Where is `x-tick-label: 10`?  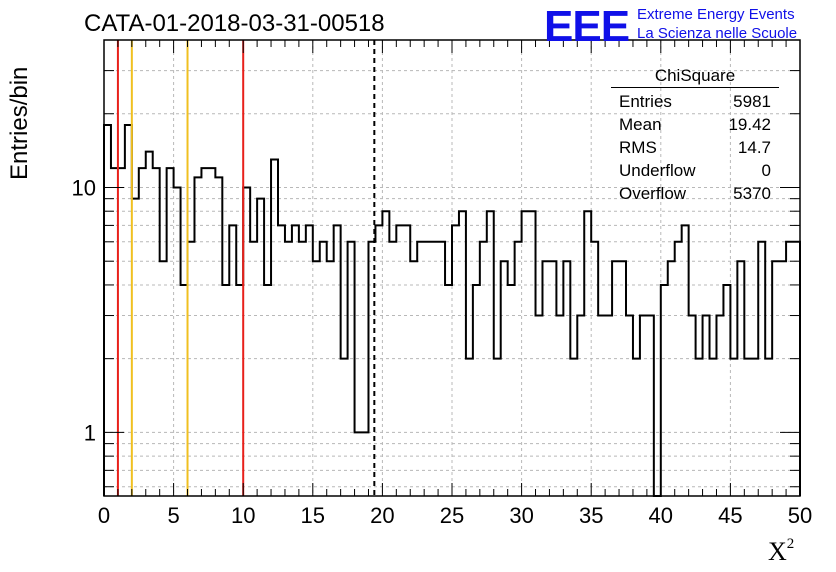
x-tick-label: 10 is located at coordinates (243, 515).